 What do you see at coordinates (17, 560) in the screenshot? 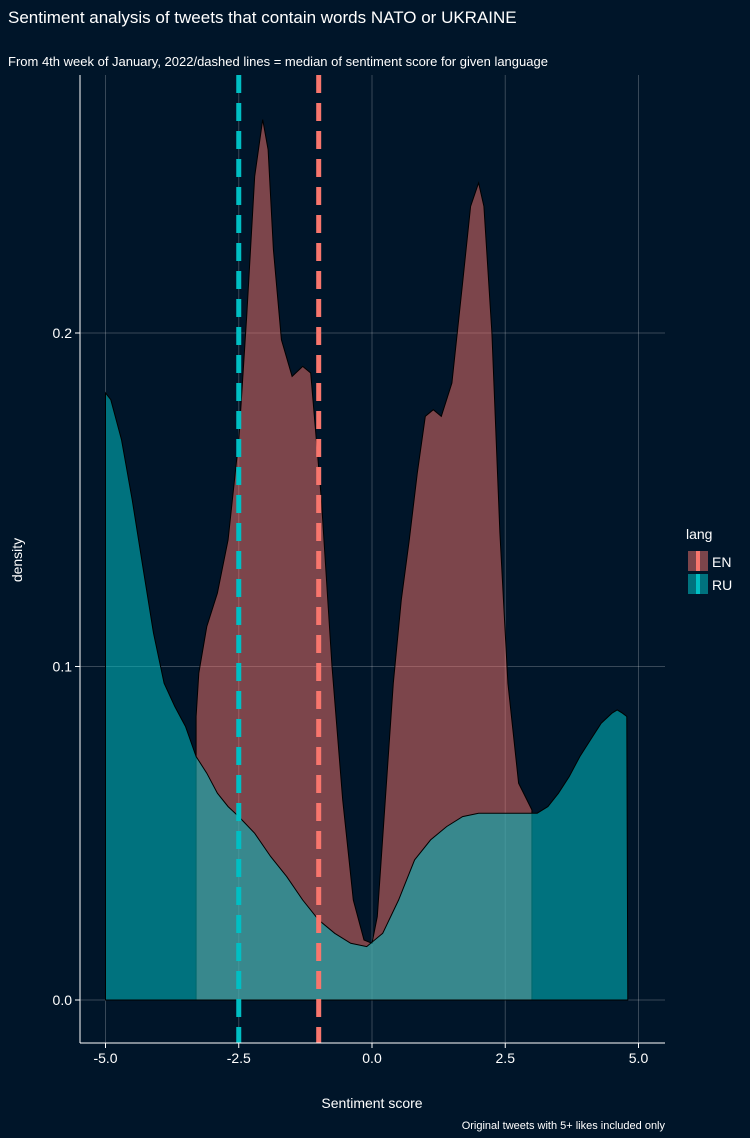
I see `y-axis-label: density` at bounding box center [17, 560].